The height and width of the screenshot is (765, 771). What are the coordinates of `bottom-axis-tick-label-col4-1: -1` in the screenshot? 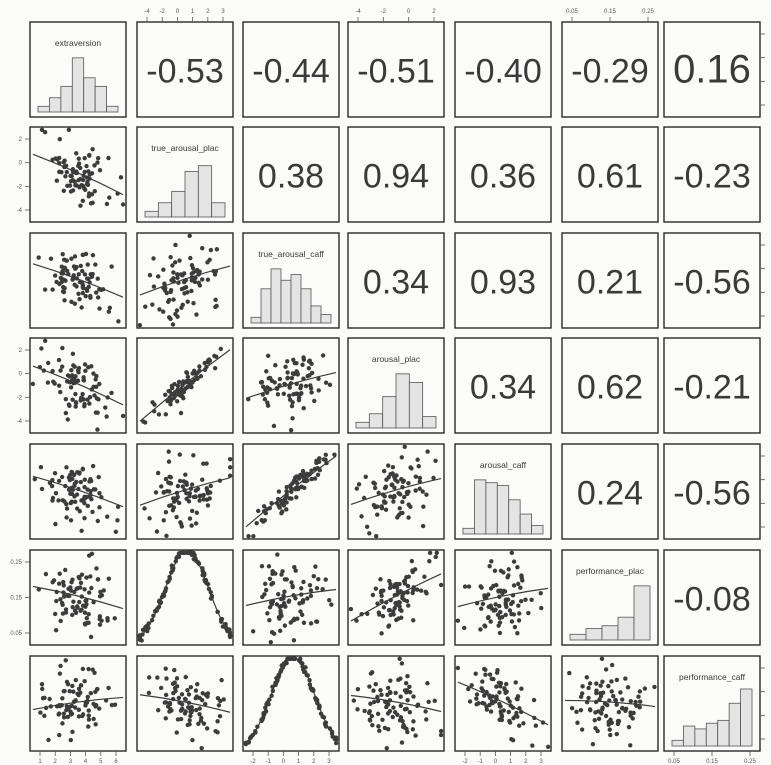 It's located at (481, 762).